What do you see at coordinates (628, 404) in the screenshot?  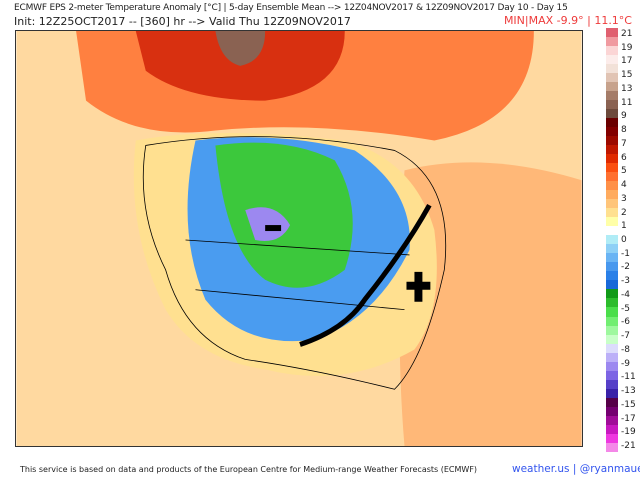 I see `colorbar-label: -15` at bounding box center [628, 404].